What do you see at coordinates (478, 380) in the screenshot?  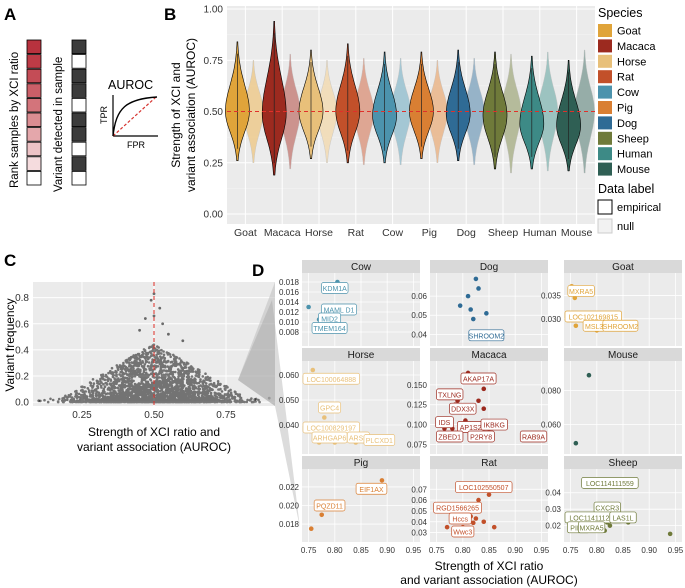 I see `point-label: AKAP17A` at bounding box center [478, 380].